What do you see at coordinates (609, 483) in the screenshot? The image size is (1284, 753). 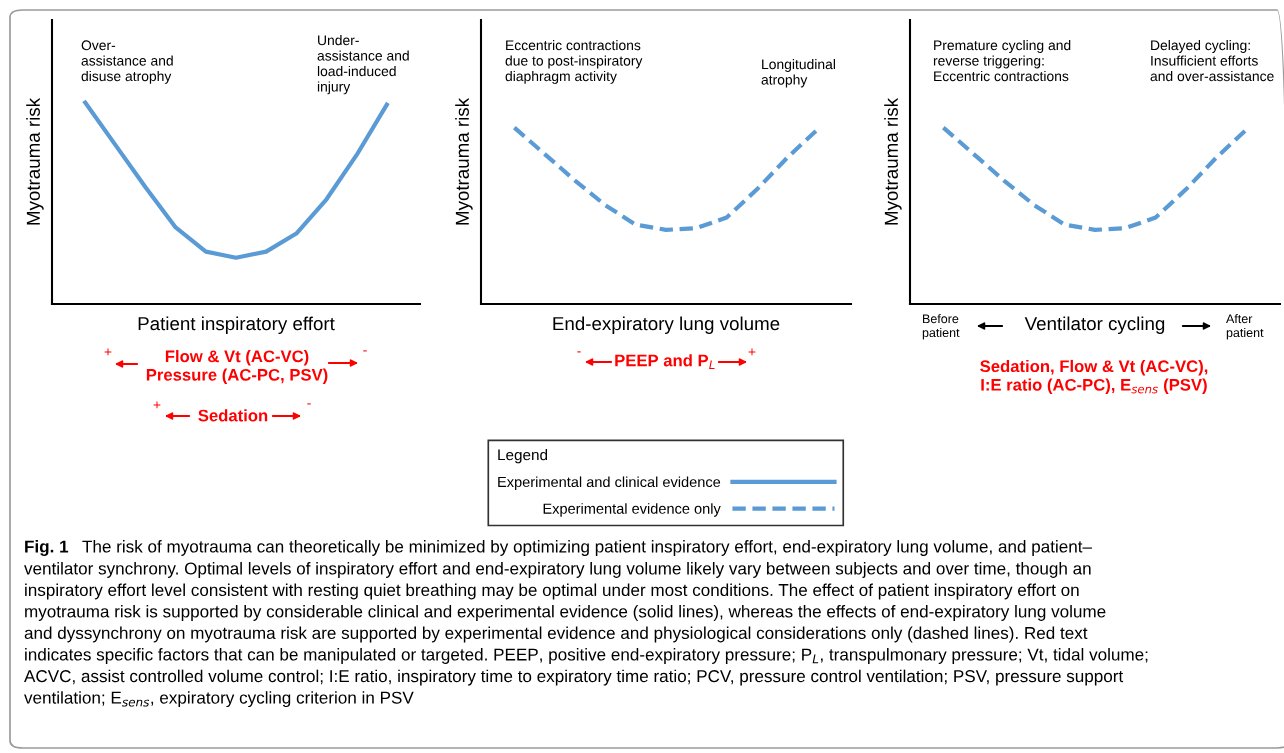 I see `text: Experimental and clinical evidence` at bounding box center [609, 483].